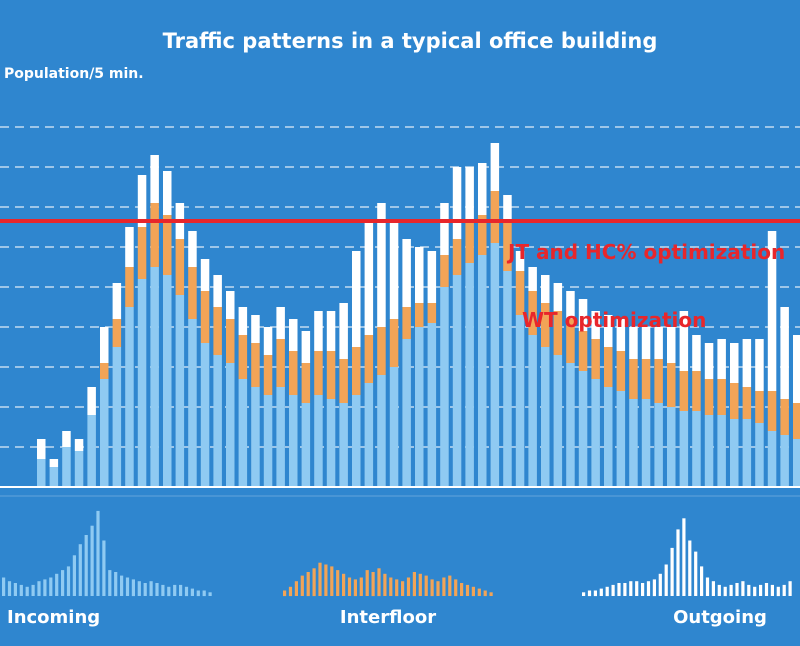 The height and width of the screenshot is (646, 800). I want to click on panel-label-incoming: Incoming, so click(53, 617).